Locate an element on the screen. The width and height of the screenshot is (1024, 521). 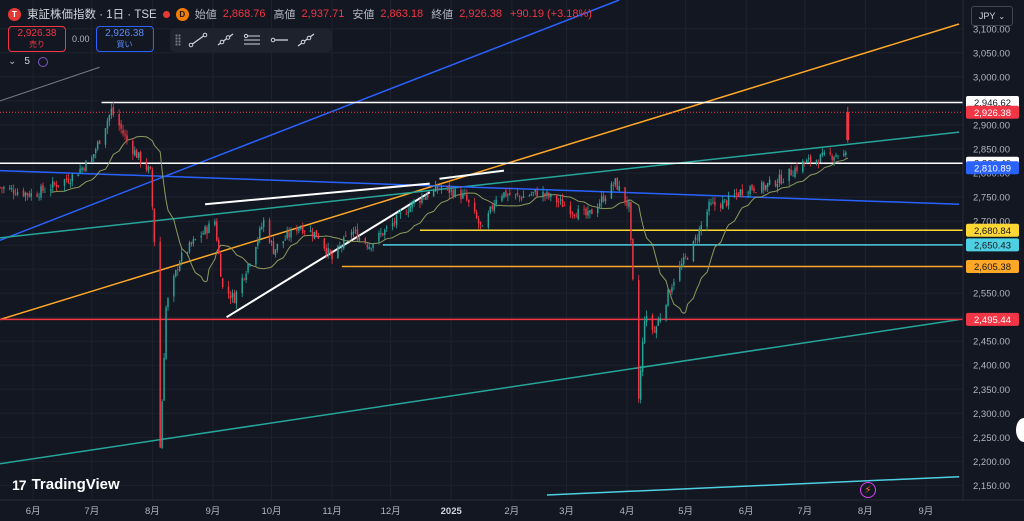
price-label-box is located at coordinates (992, 267).